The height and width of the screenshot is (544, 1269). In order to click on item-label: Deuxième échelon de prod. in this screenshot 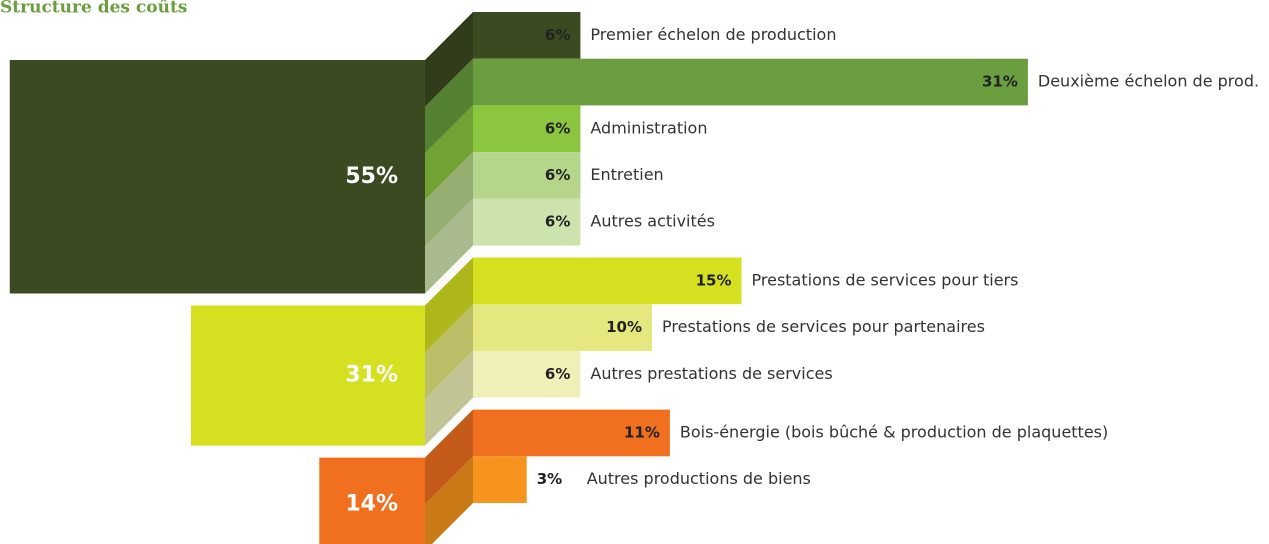, I will do `click(1148, 81)`.